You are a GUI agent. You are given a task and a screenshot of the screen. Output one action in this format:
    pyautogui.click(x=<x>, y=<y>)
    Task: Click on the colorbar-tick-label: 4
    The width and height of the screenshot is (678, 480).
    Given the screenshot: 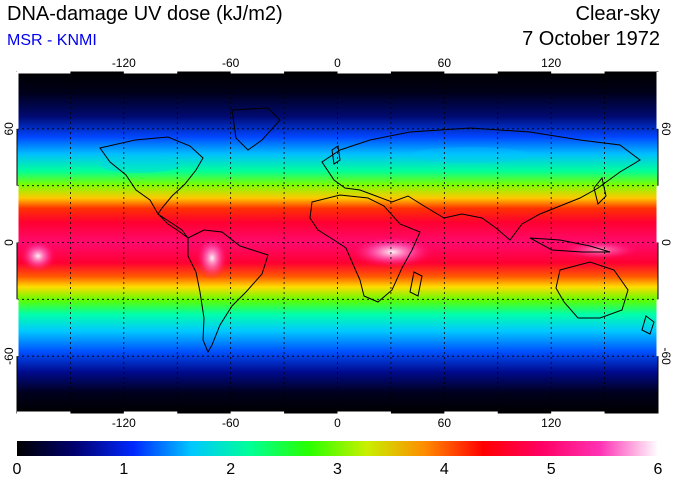 What is the action you would take?
    pyautogui.click(x=444, y=469)
    